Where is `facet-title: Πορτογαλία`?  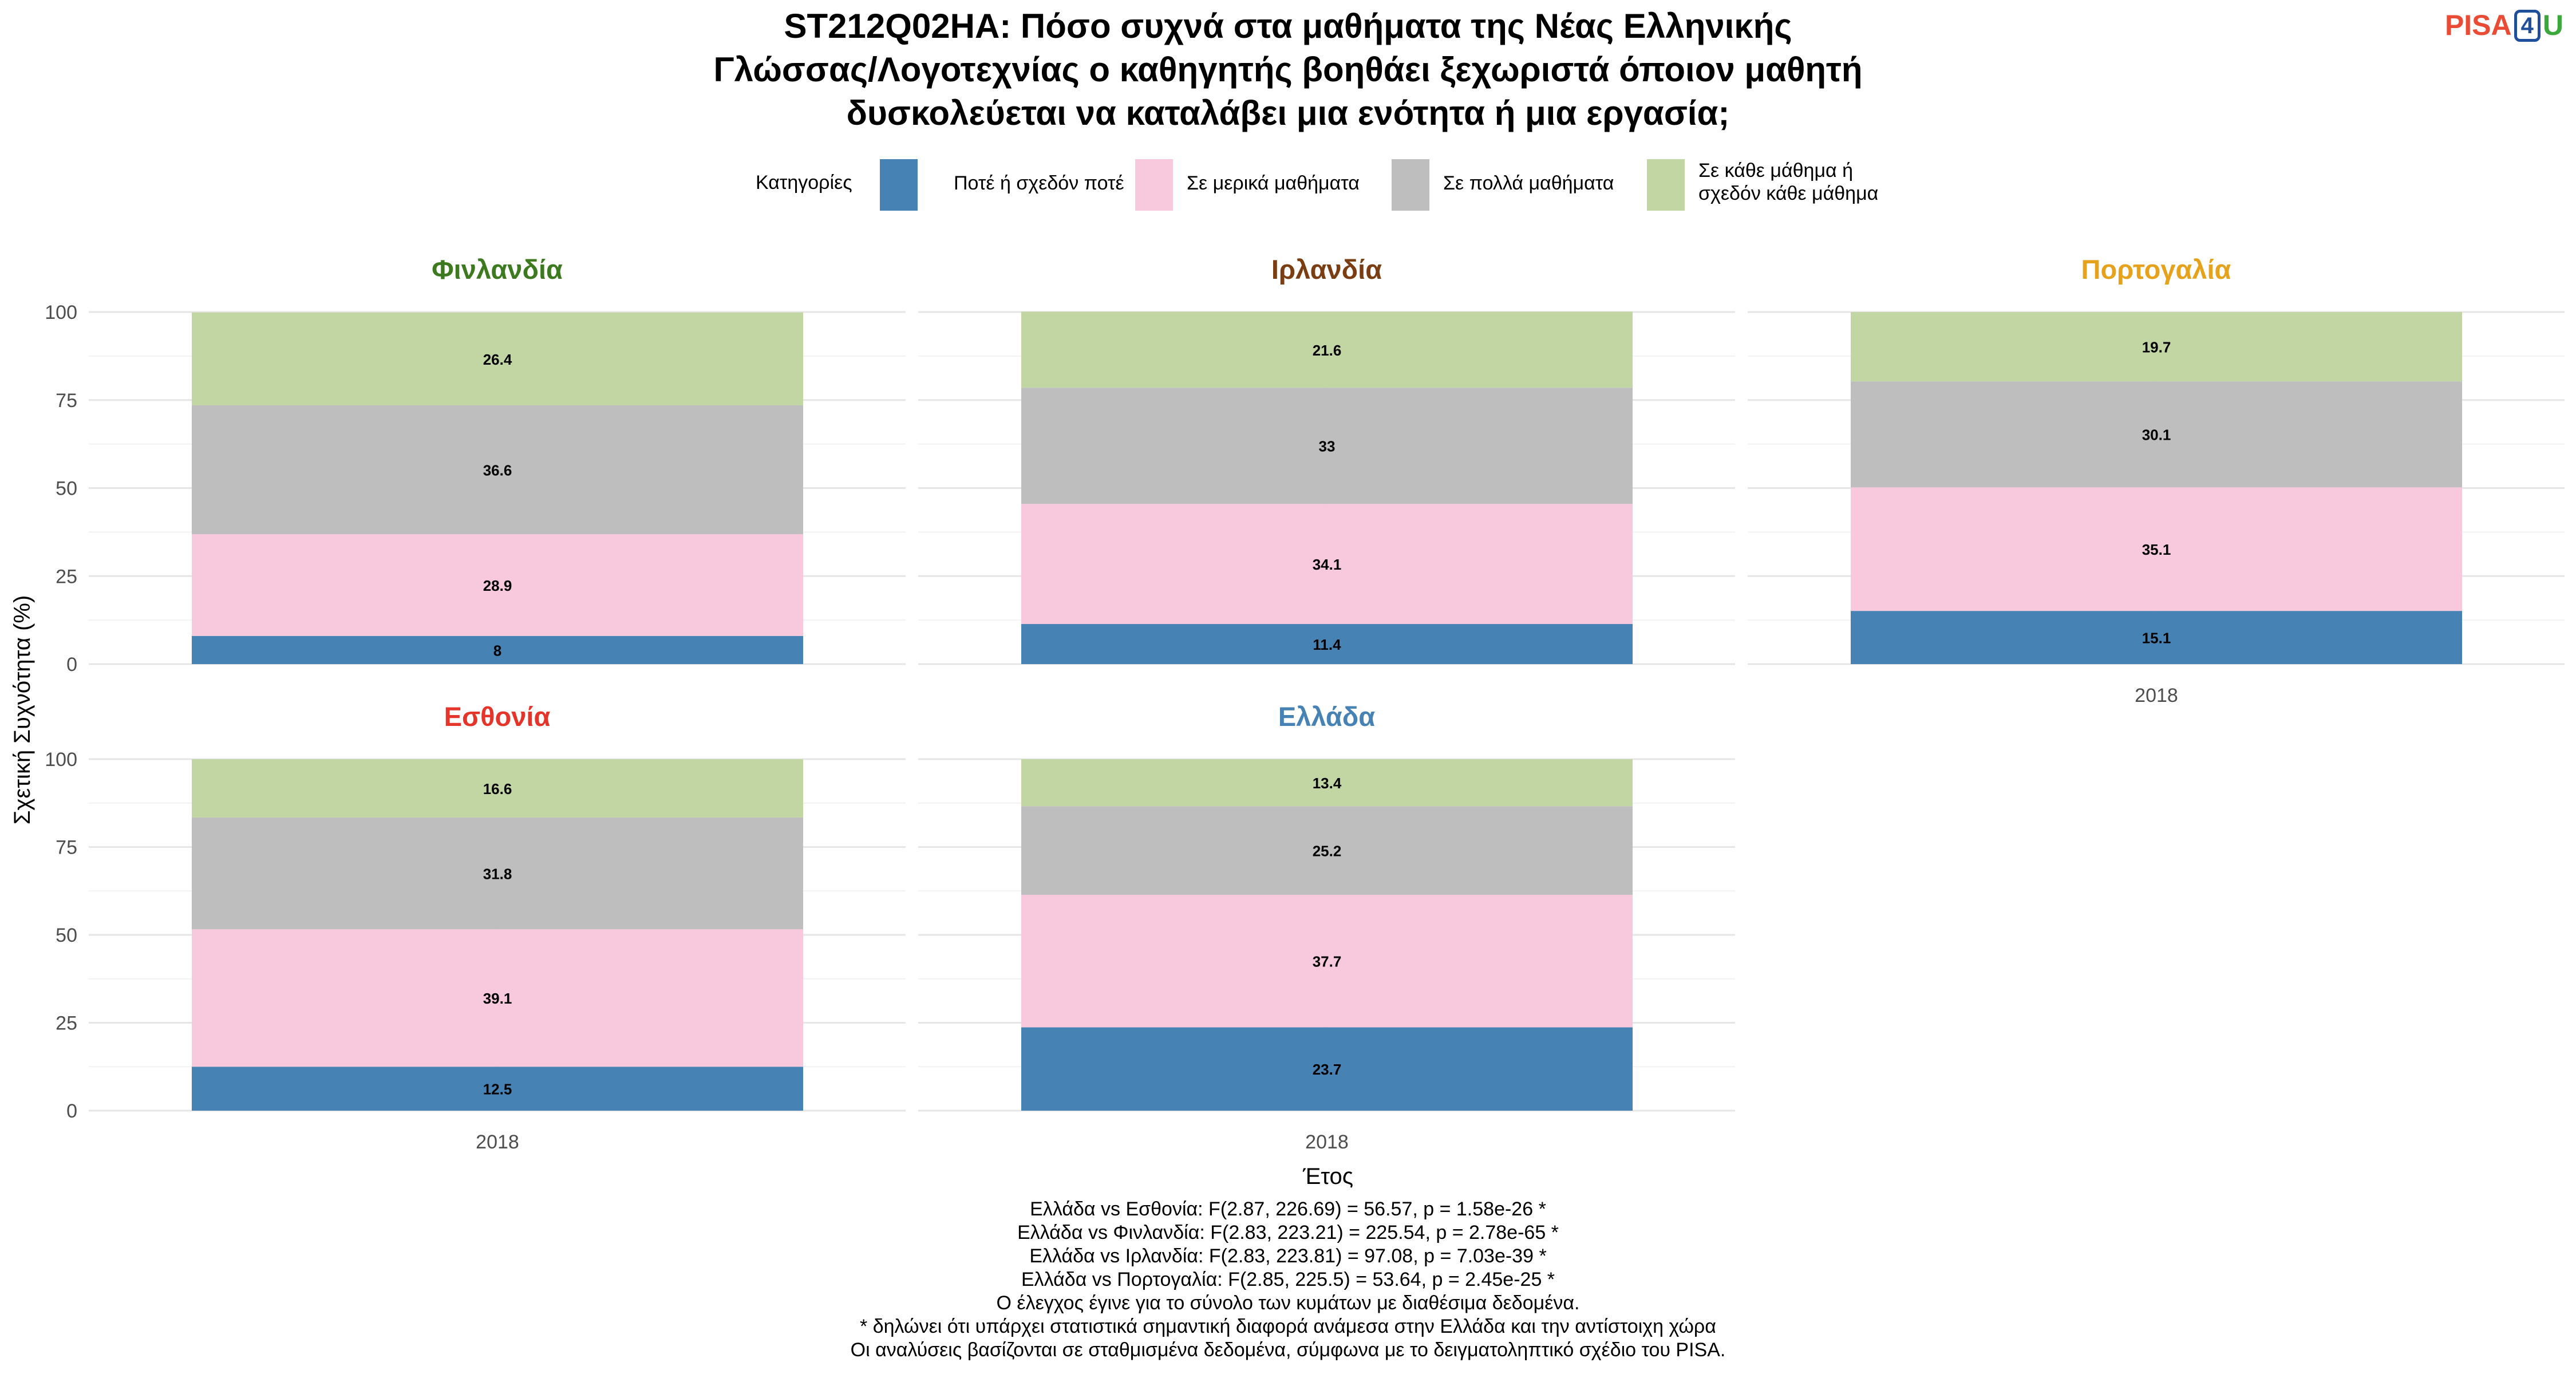
facet-title: Πορτογαλία is located at coordinates (2156, 269).